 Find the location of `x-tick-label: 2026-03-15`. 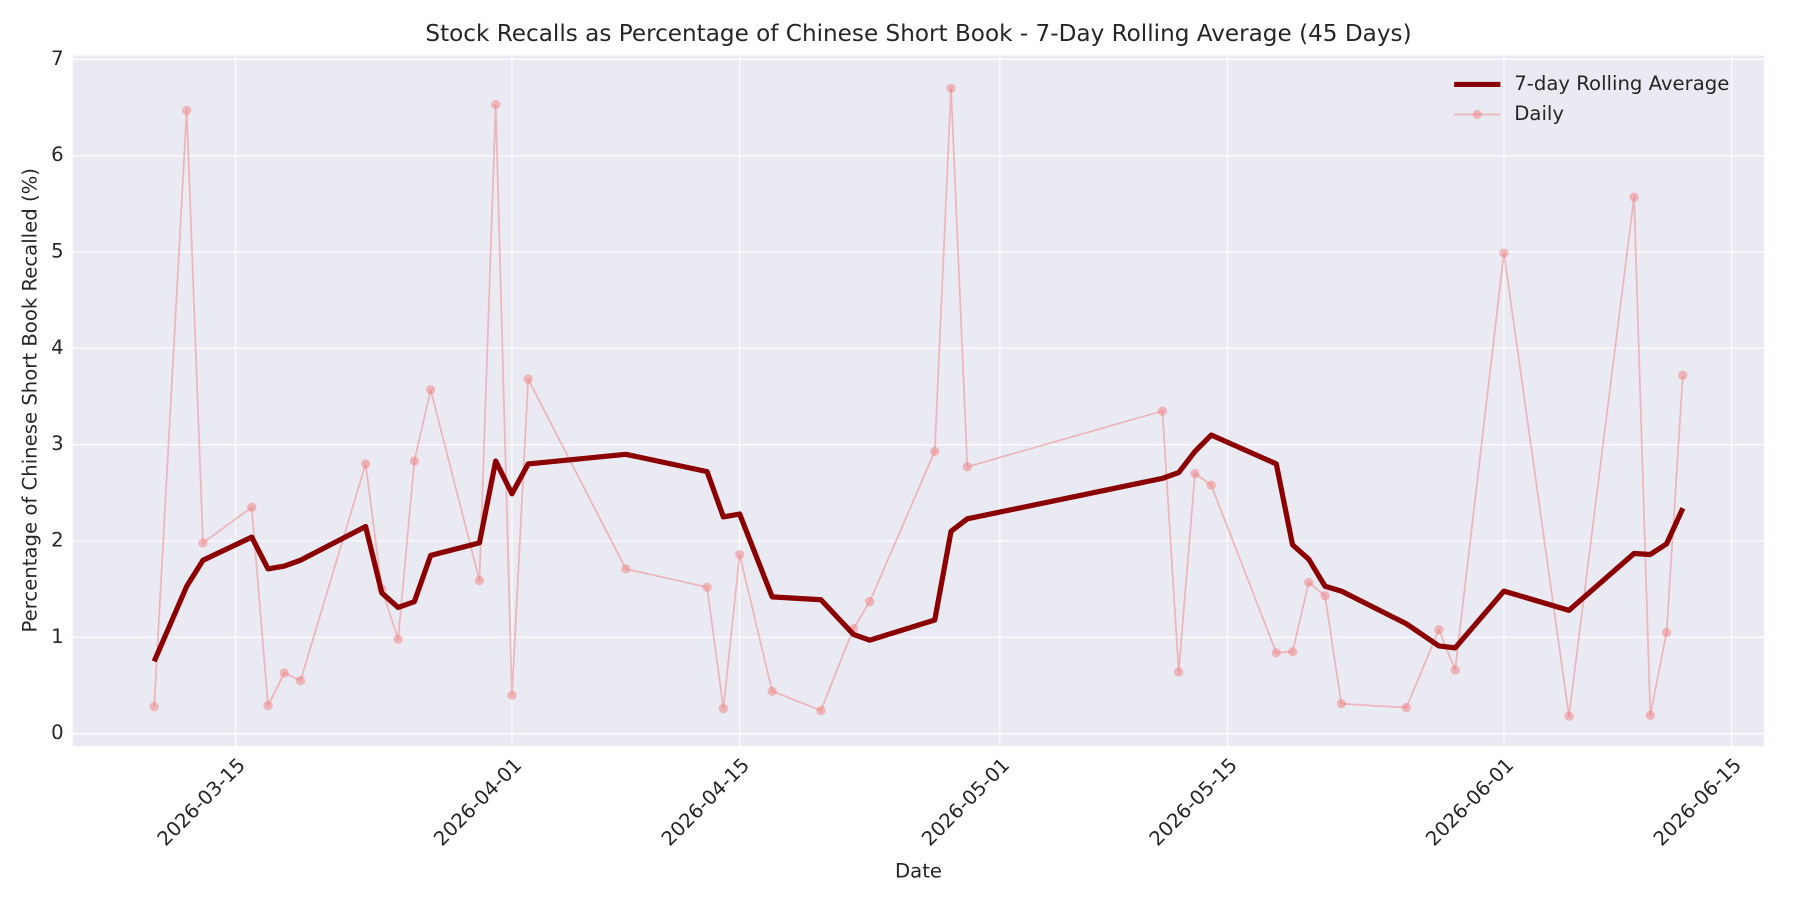

x-tick-label: 2026-03-15 is located at coordinates (201, 802).